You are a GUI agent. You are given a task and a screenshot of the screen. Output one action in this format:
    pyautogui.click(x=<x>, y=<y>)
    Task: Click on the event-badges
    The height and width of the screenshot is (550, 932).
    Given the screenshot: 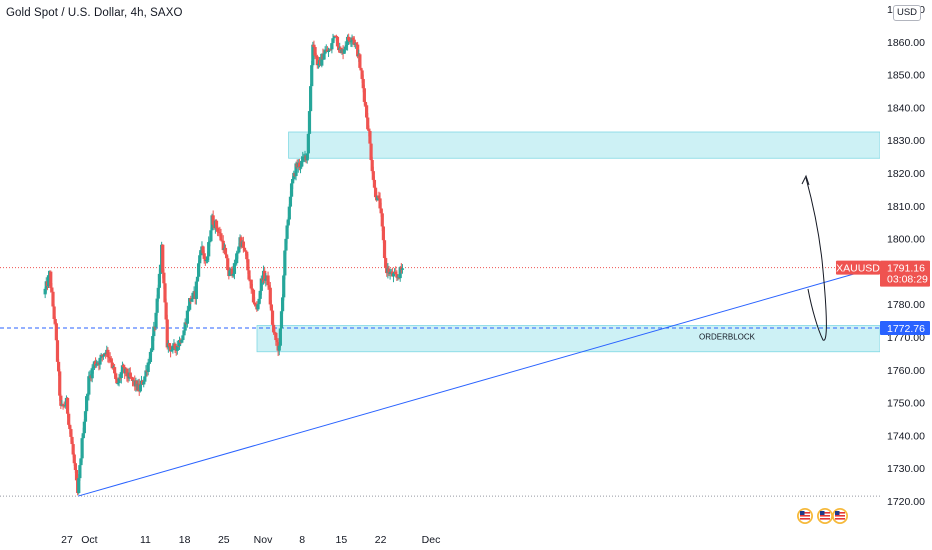 What is the action you would take?
    pyautogui.click(x=822, y=516)
    